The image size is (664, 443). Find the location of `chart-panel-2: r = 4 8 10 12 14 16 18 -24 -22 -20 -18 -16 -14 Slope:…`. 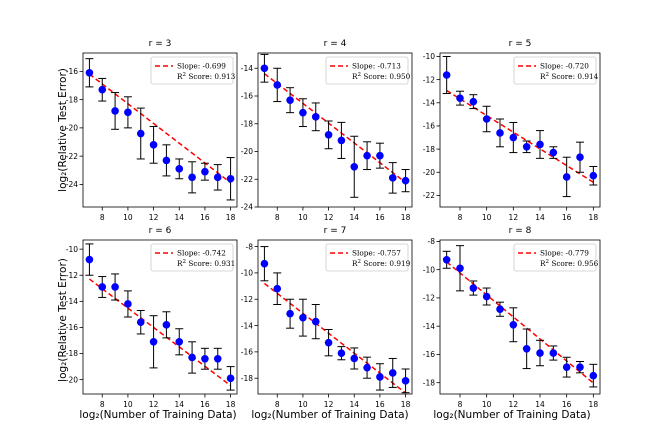

chart-panel-2: r = 4 8 10 12 14 16 18 -24 -22 -20 -18 -16 -14 Slope:… is located at coordinates (327, 130).